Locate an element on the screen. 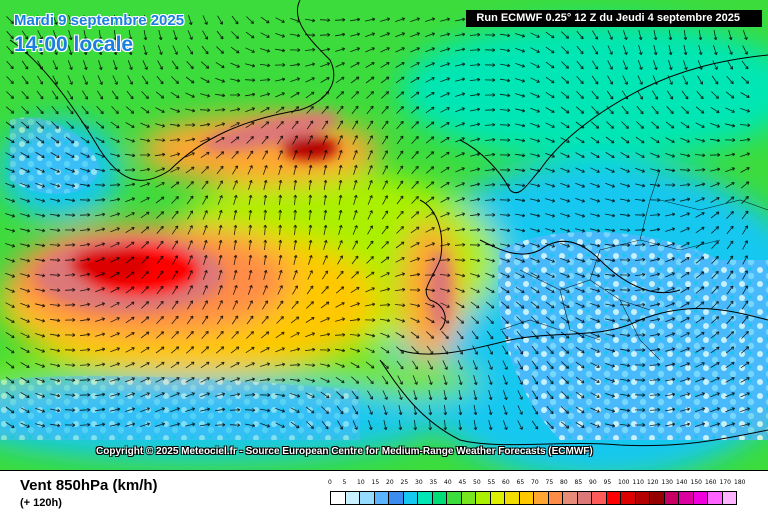  scale-tick-label: 15 is located at coordinates (375, 482).